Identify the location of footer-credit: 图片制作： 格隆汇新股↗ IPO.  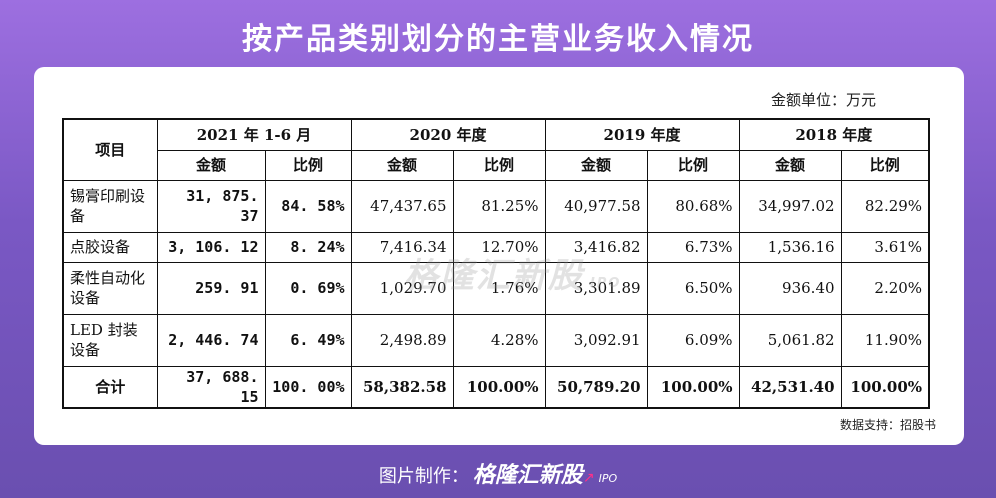
(498, 473).